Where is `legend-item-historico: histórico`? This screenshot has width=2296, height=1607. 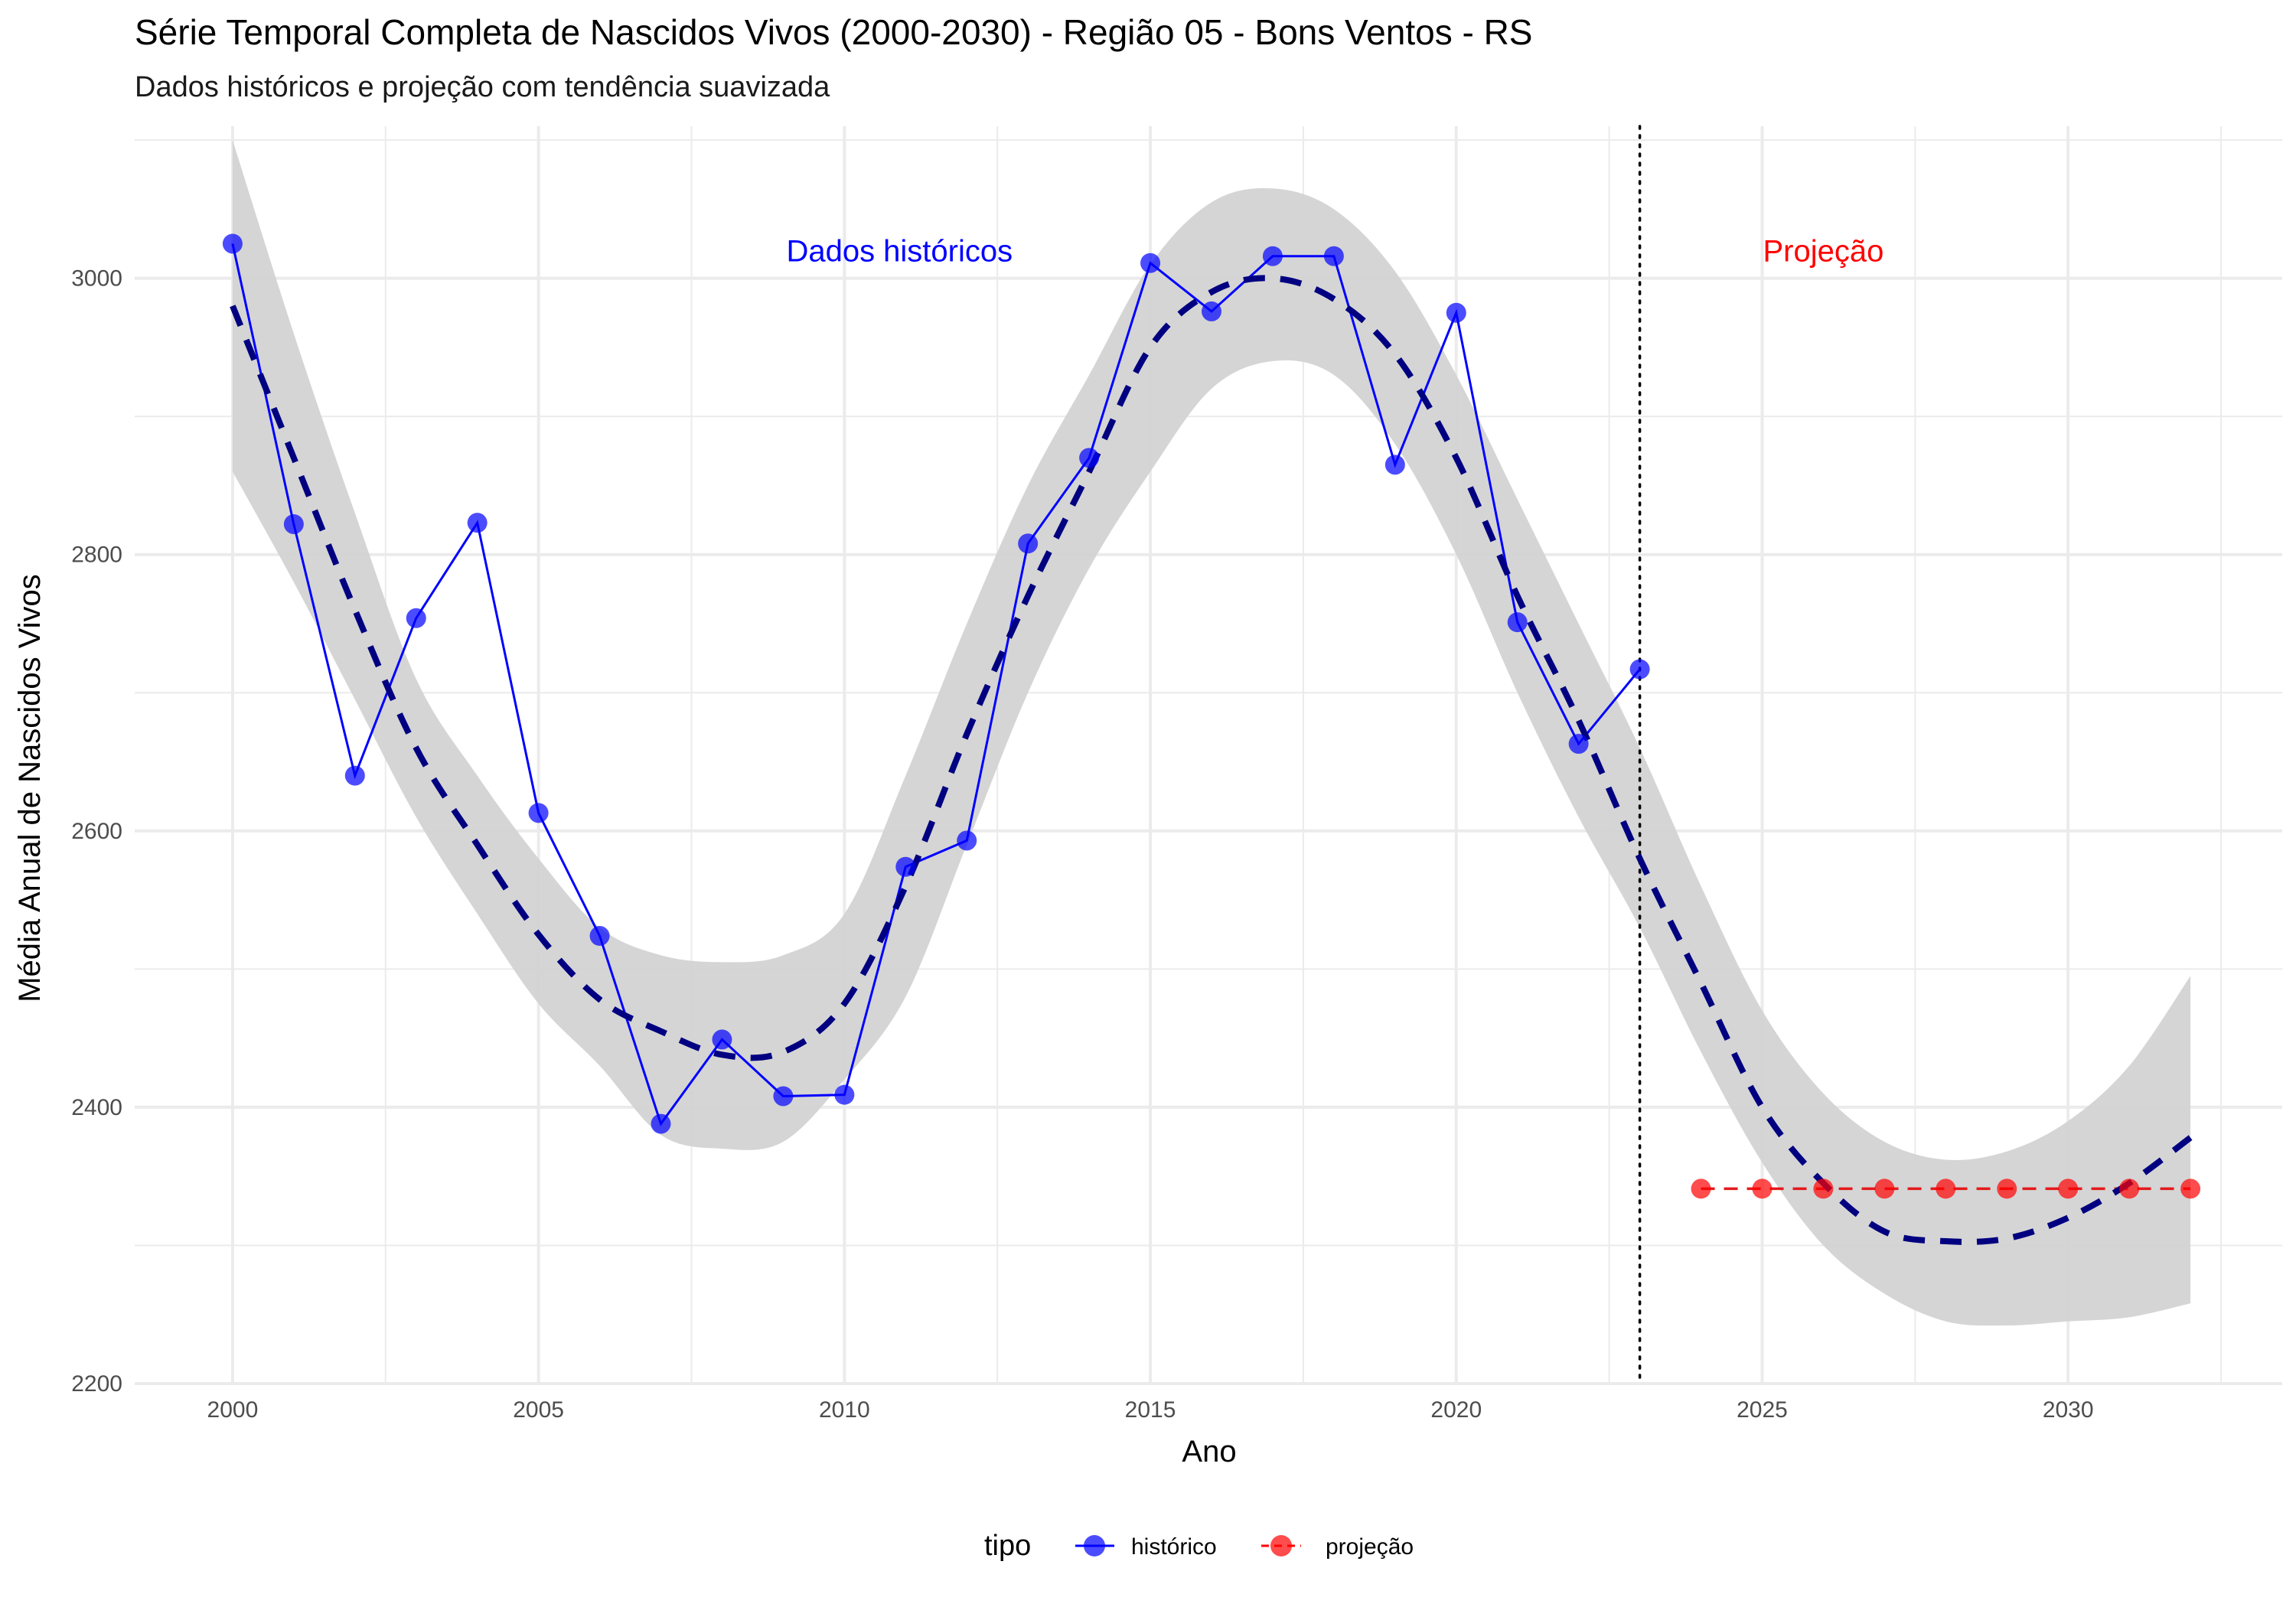
legend-item-historico: histórico is located at coordinates (1146, 1547).